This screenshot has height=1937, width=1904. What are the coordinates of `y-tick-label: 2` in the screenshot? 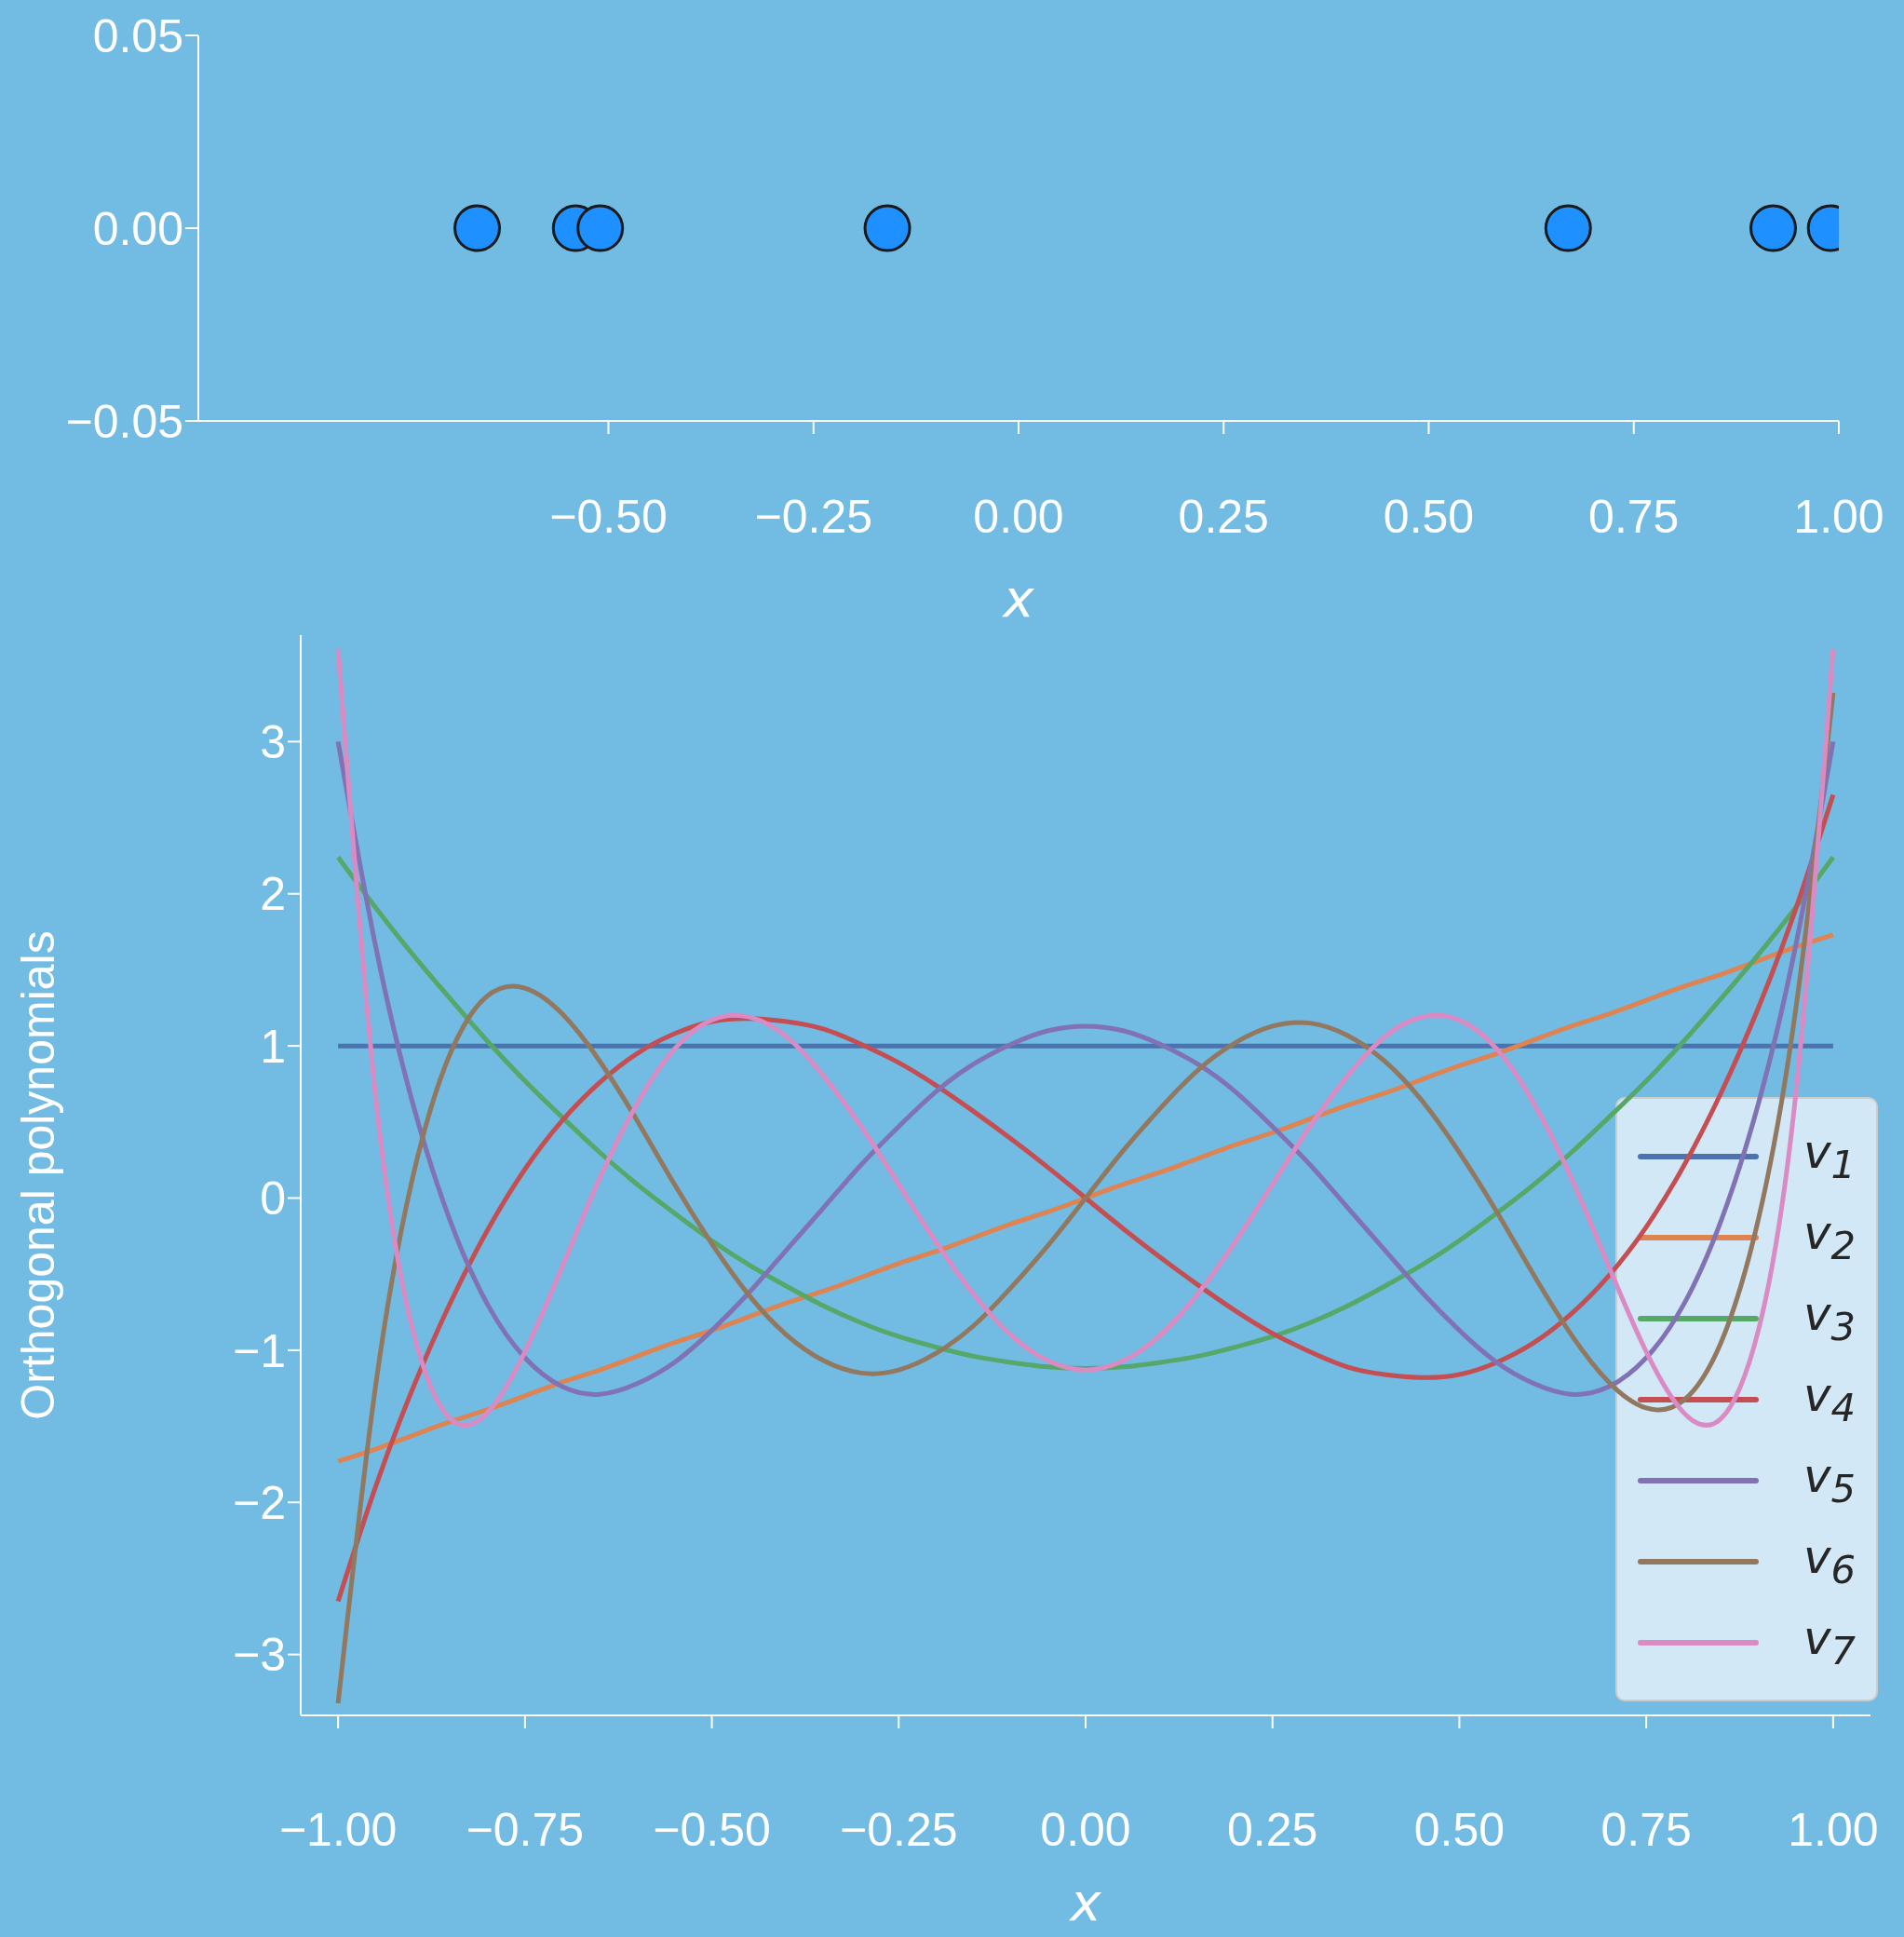 It's located at (273, 894).